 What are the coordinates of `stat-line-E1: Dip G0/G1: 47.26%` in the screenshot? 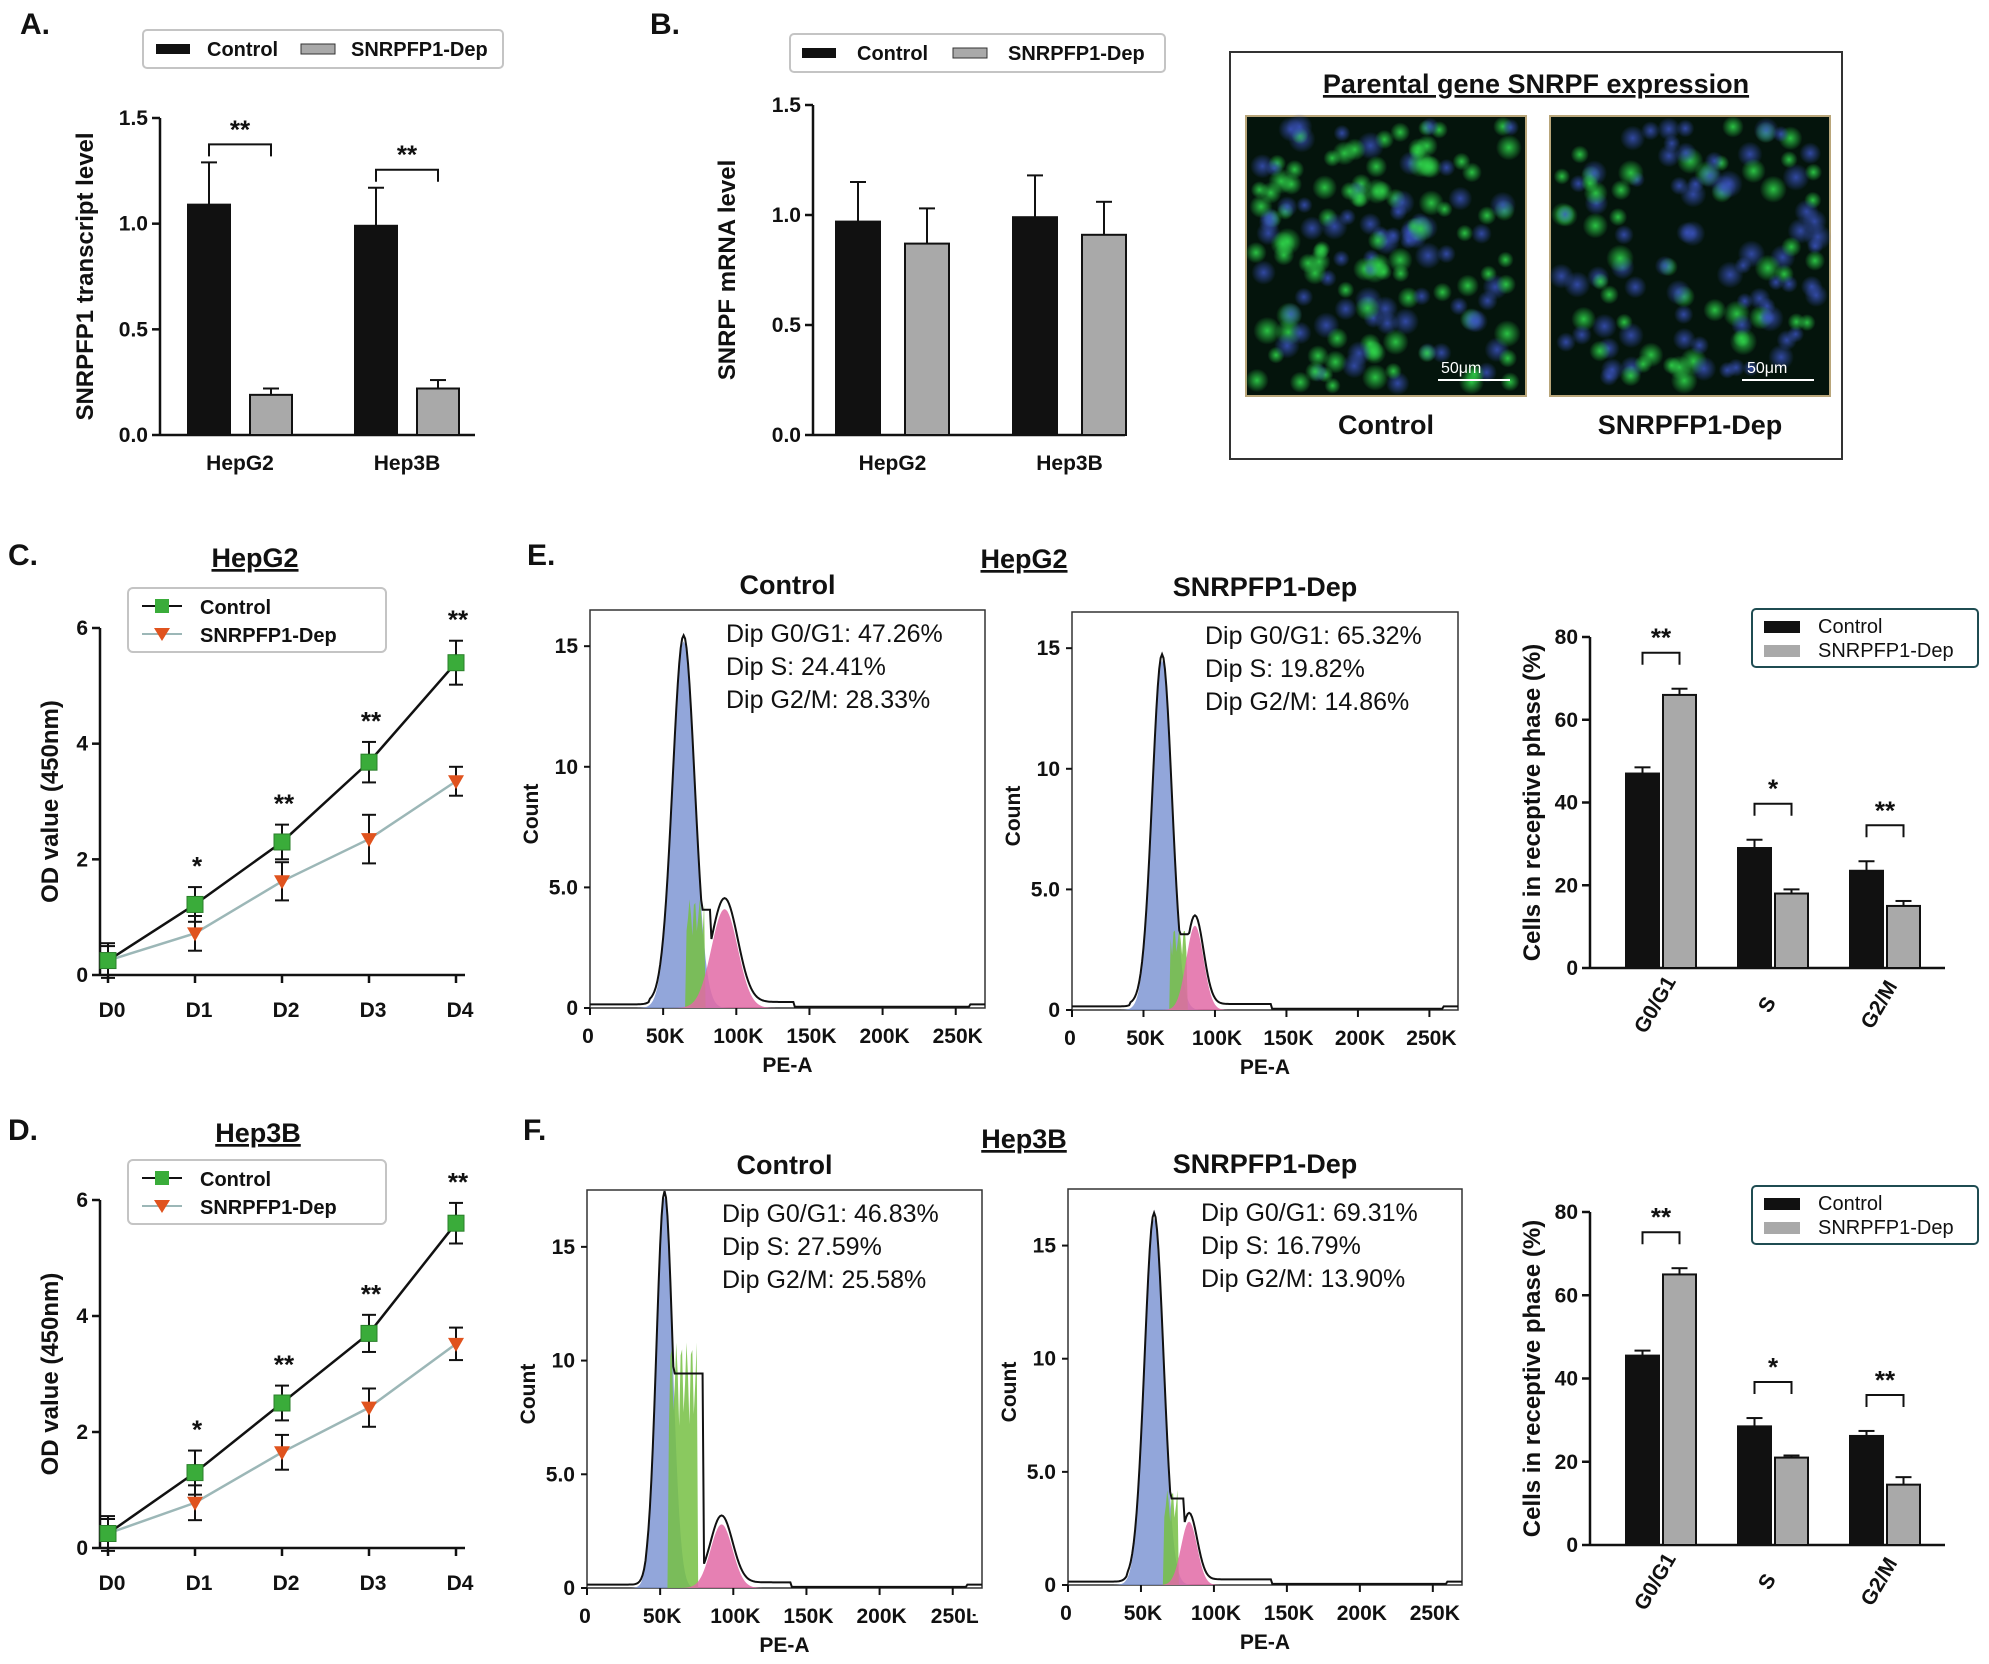 It's located at (834, 634).